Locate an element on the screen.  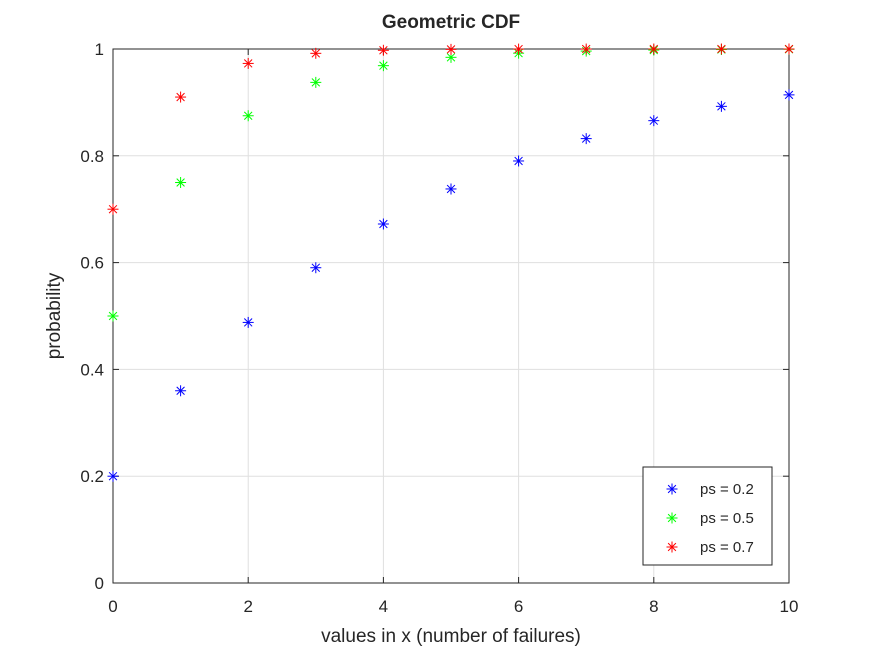
x-tick-label: 4 is located at coordinates (383, 606).